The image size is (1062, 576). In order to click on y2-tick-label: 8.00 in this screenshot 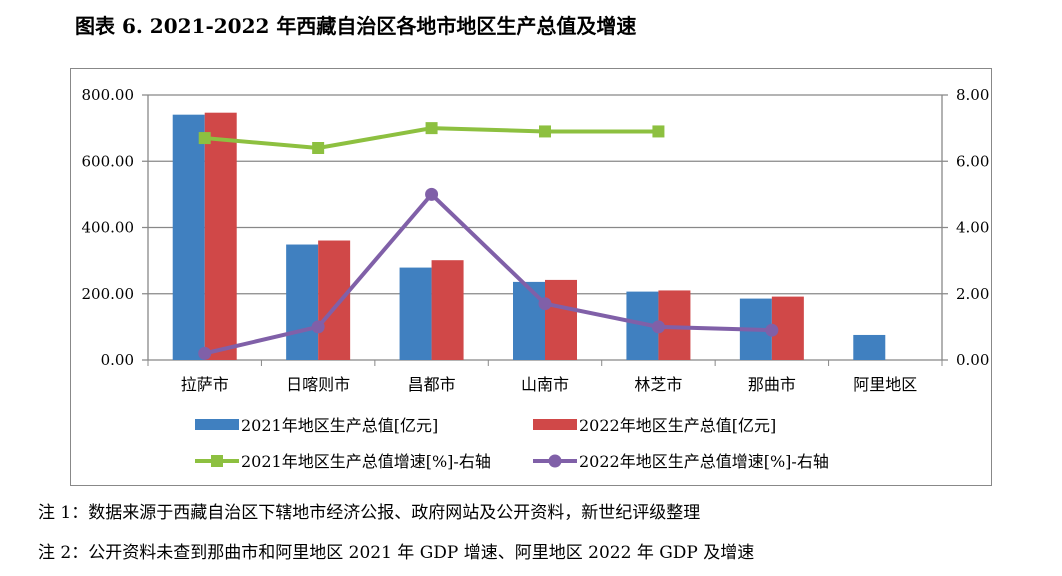, I will do `click(972, 95)`.